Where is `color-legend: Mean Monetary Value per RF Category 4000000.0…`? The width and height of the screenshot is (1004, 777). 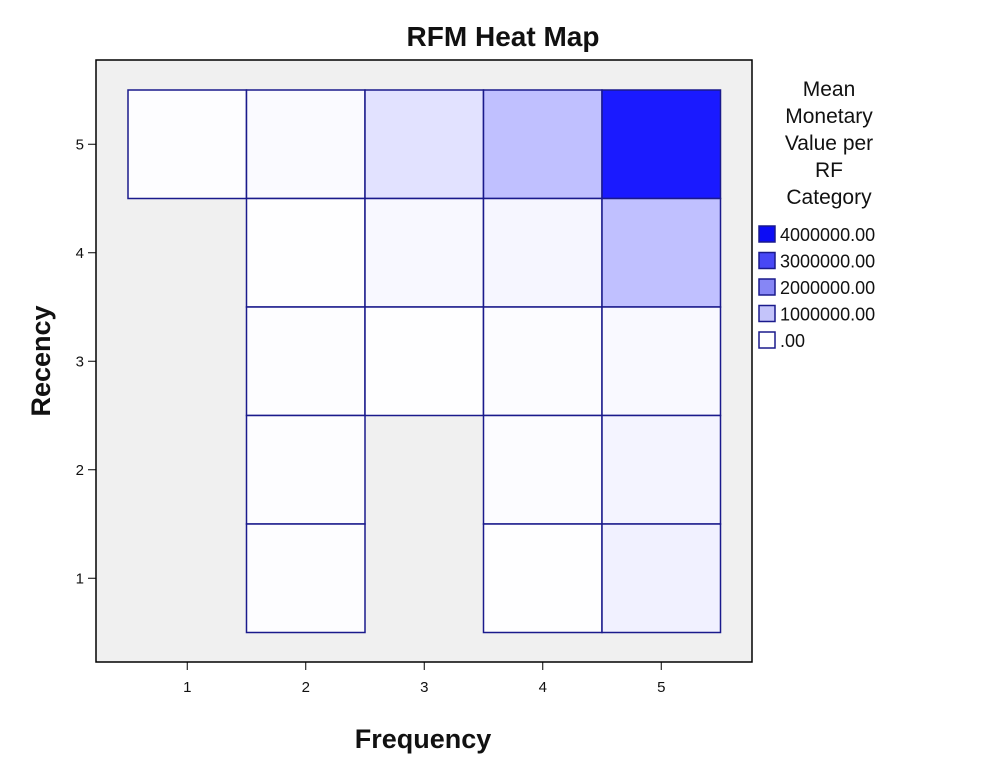
color-legend: Mean Monetary Value per RF Category 4000000.0… is located at coordinates (816, 214).